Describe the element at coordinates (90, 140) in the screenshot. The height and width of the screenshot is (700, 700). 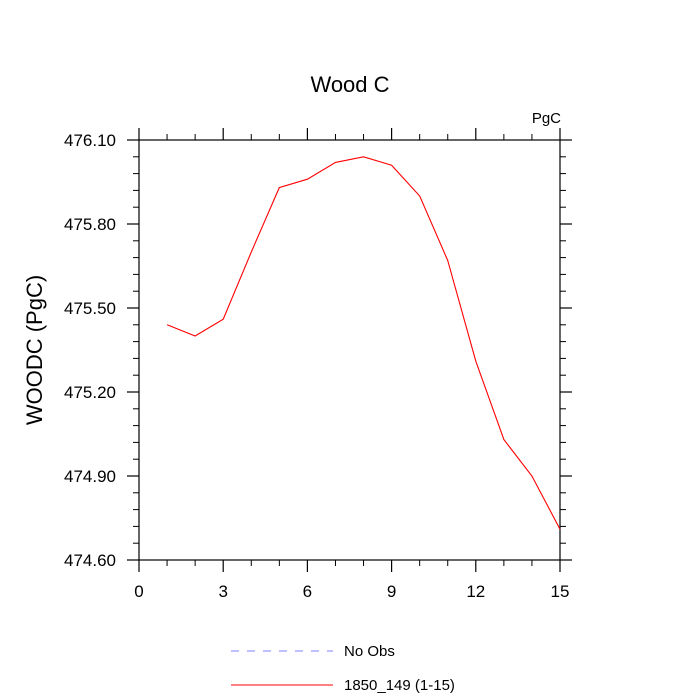
I see `y-tick-label: 476.10` at that location.